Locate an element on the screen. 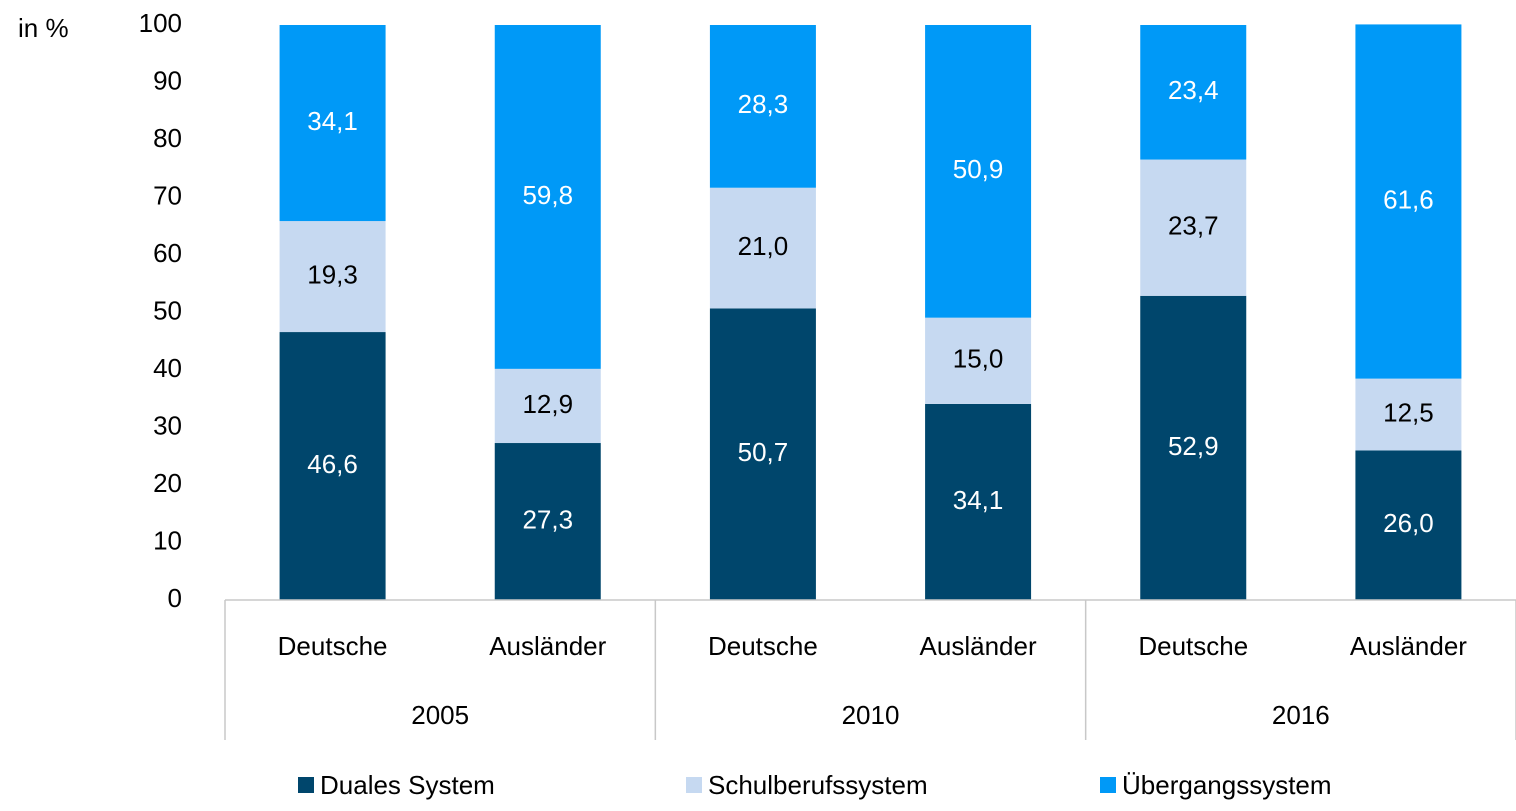 Image resolution: width=1516 pixels, height=811 pixels. legend-label: Schulberufssystem is located at coordinates (818, 785).